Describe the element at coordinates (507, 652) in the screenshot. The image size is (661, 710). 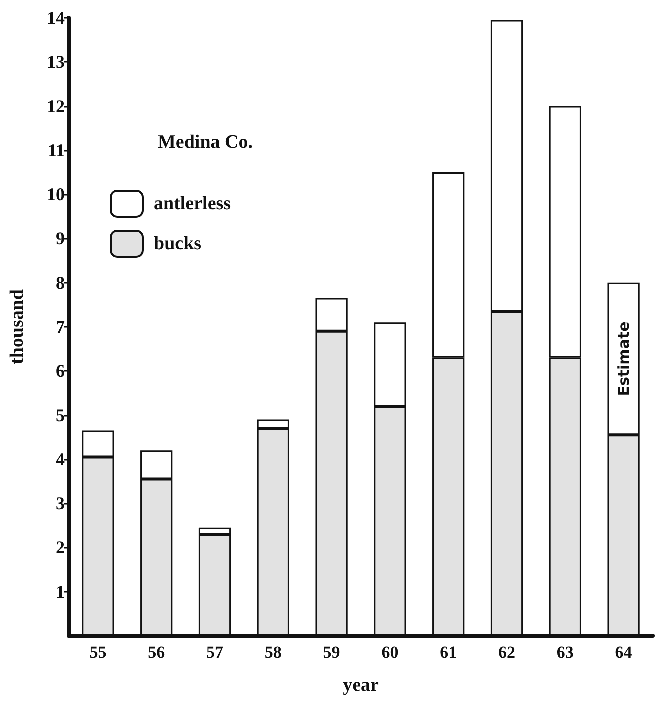
I see `x-tick-label: 62` at that location.